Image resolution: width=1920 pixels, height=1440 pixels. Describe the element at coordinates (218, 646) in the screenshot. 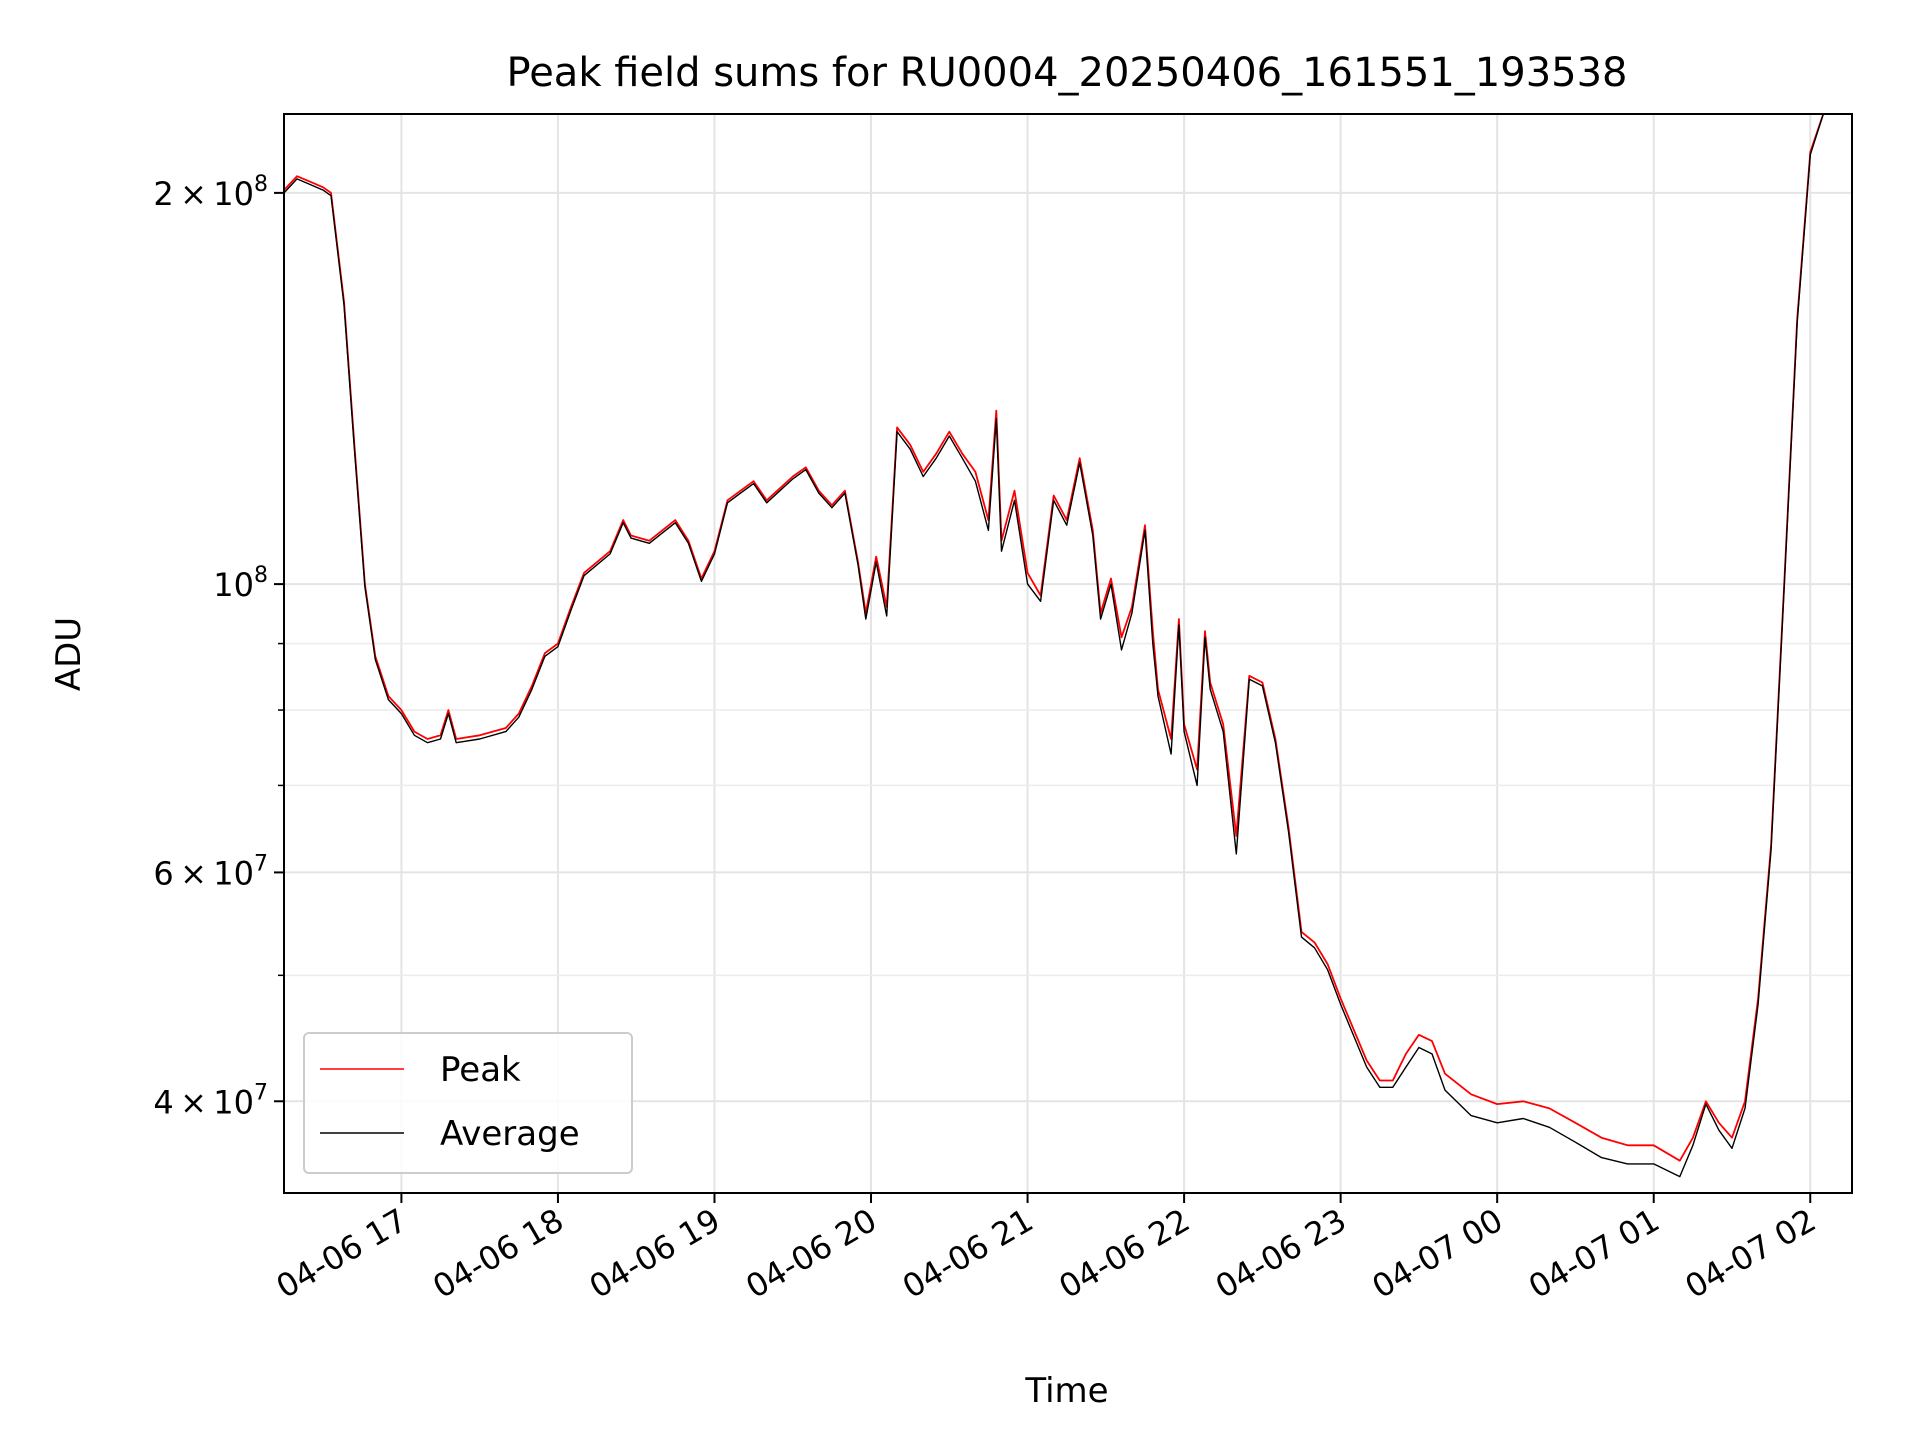

I see `y-axis: 4 × 107 6 × 107 108 2 × 108` at that location.